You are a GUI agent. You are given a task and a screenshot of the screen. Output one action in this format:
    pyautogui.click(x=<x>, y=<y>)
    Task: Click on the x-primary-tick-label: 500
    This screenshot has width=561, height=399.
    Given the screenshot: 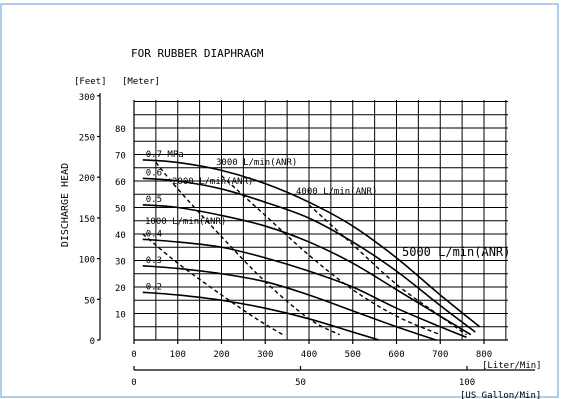 What is the action you would take?
    pyautogui.click(x=353, y=355)
    